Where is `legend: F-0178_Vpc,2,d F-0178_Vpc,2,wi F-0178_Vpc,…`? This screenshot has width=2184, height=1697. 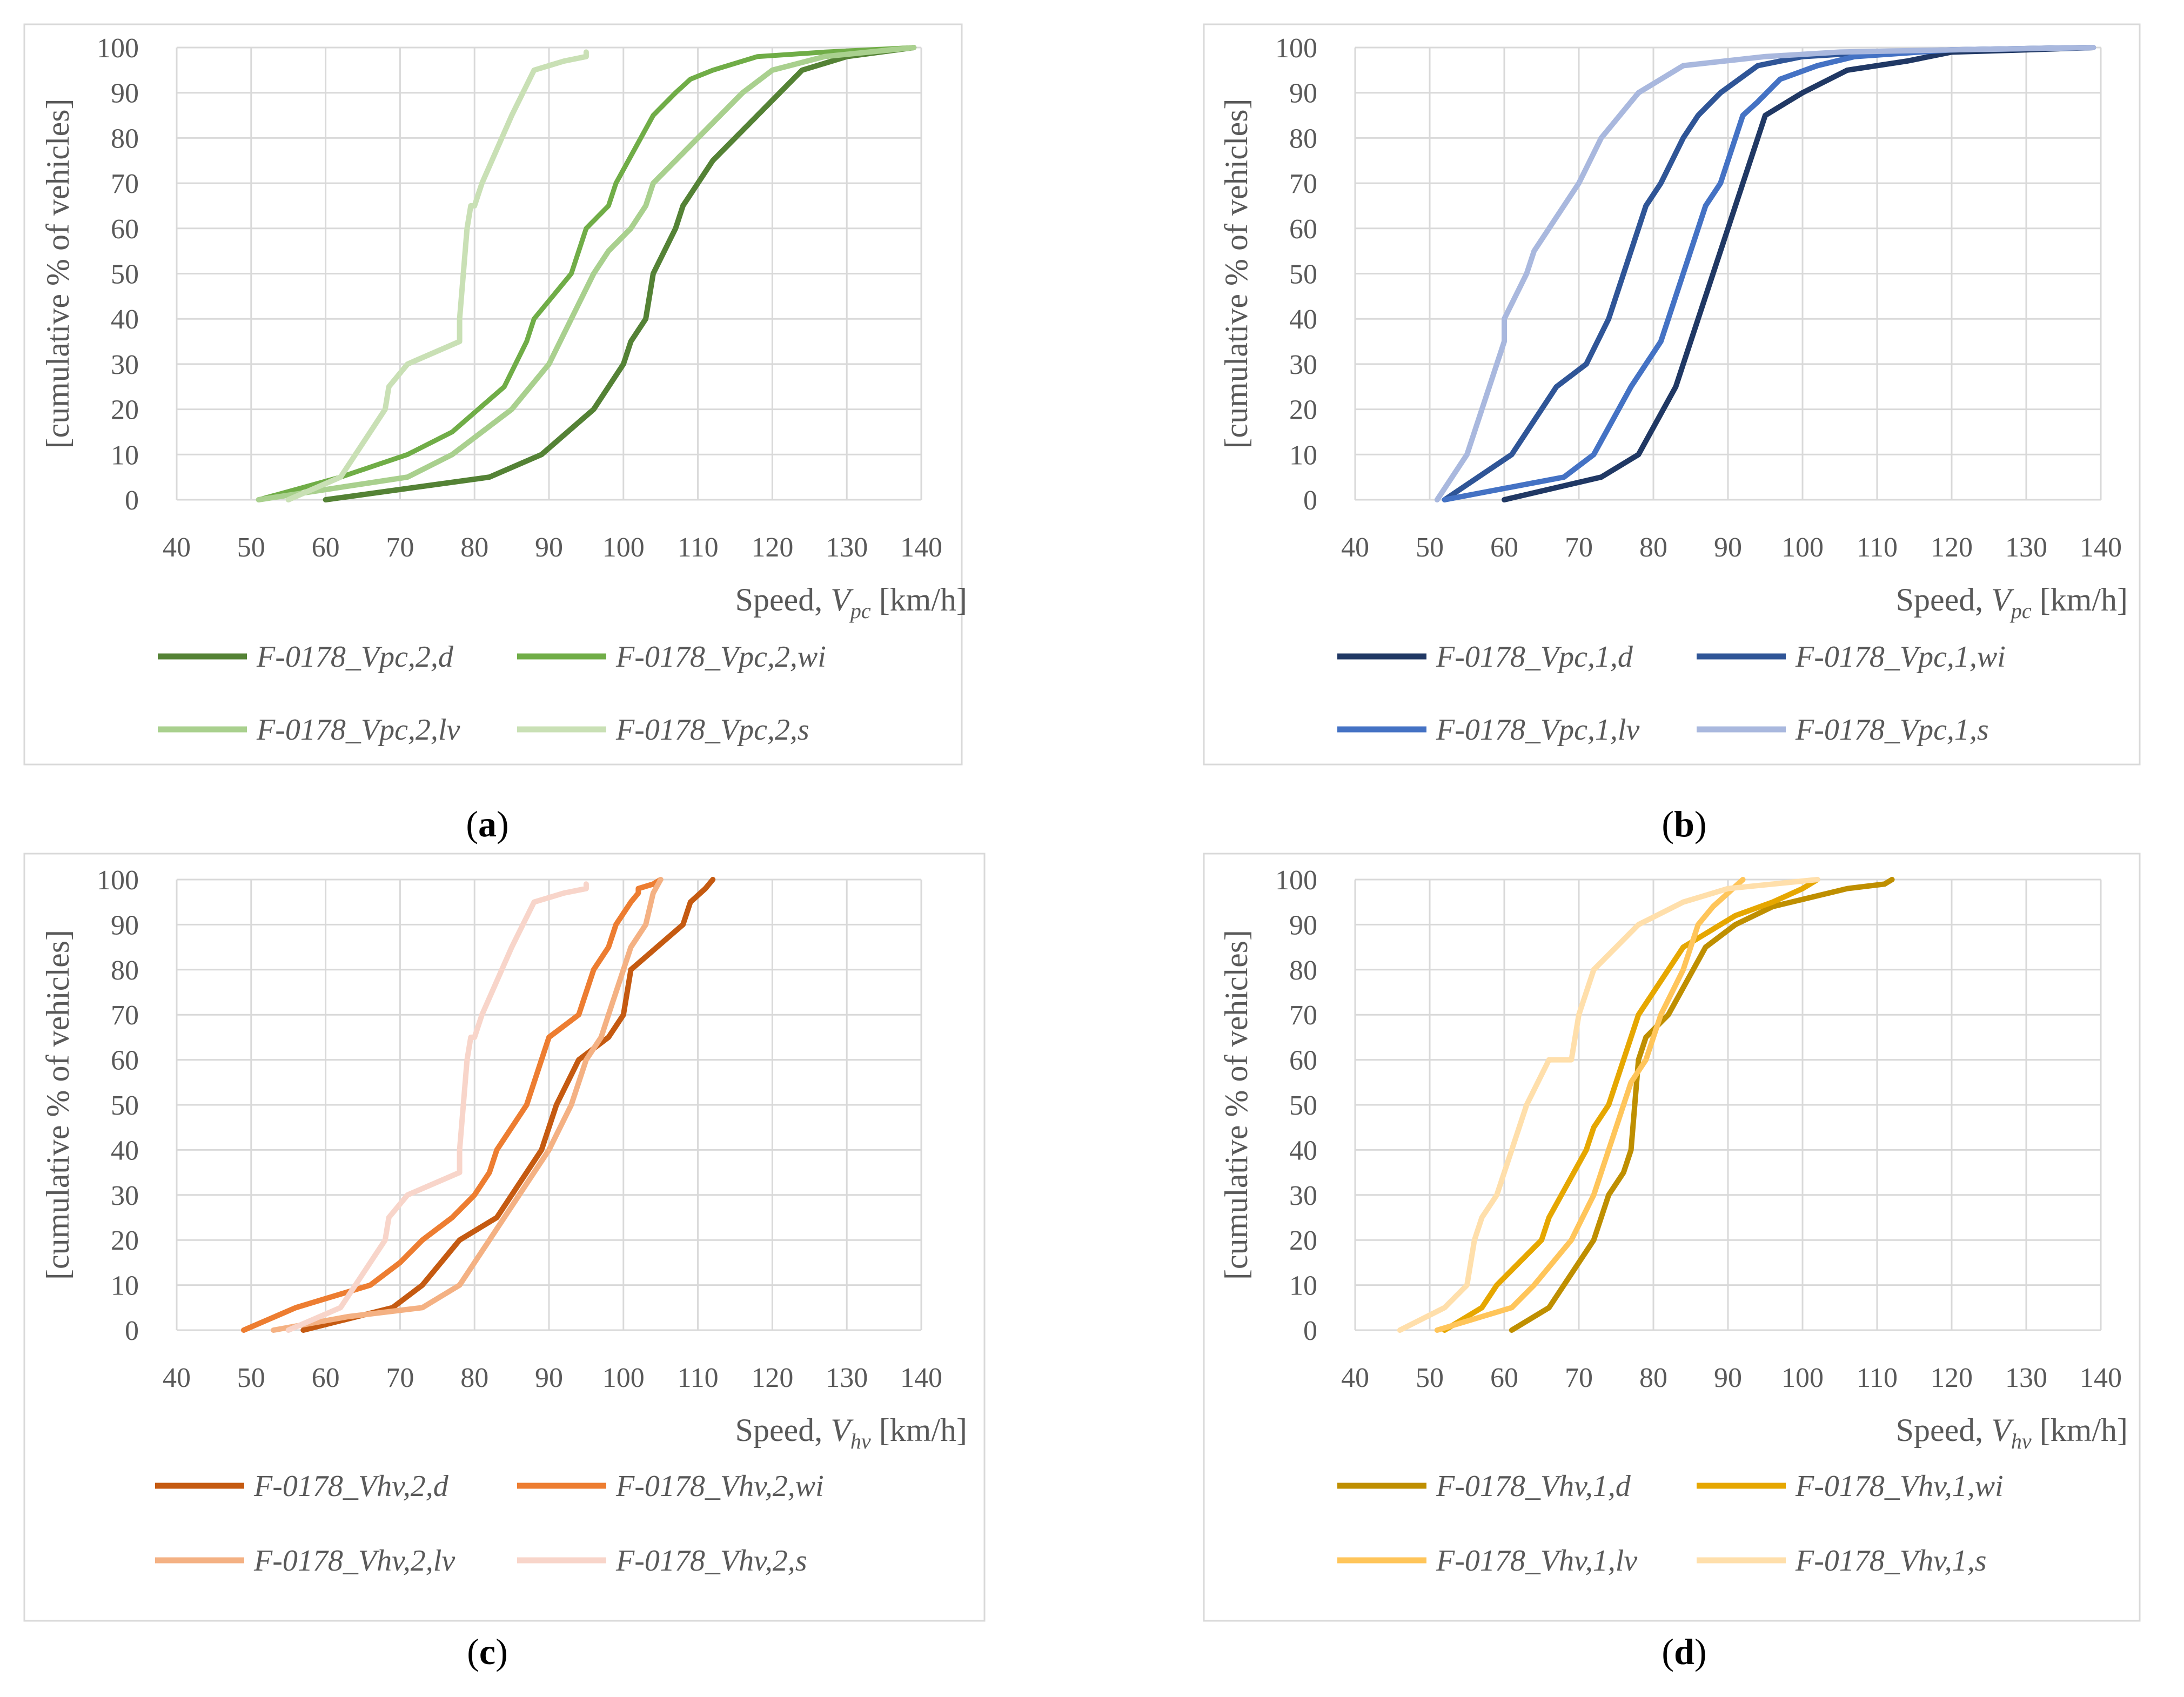 legend: F-0178_Vpc,2,d F-0178_Vpc,2,wi F-0178_Vpc,… is located at coordinates (492, 693).